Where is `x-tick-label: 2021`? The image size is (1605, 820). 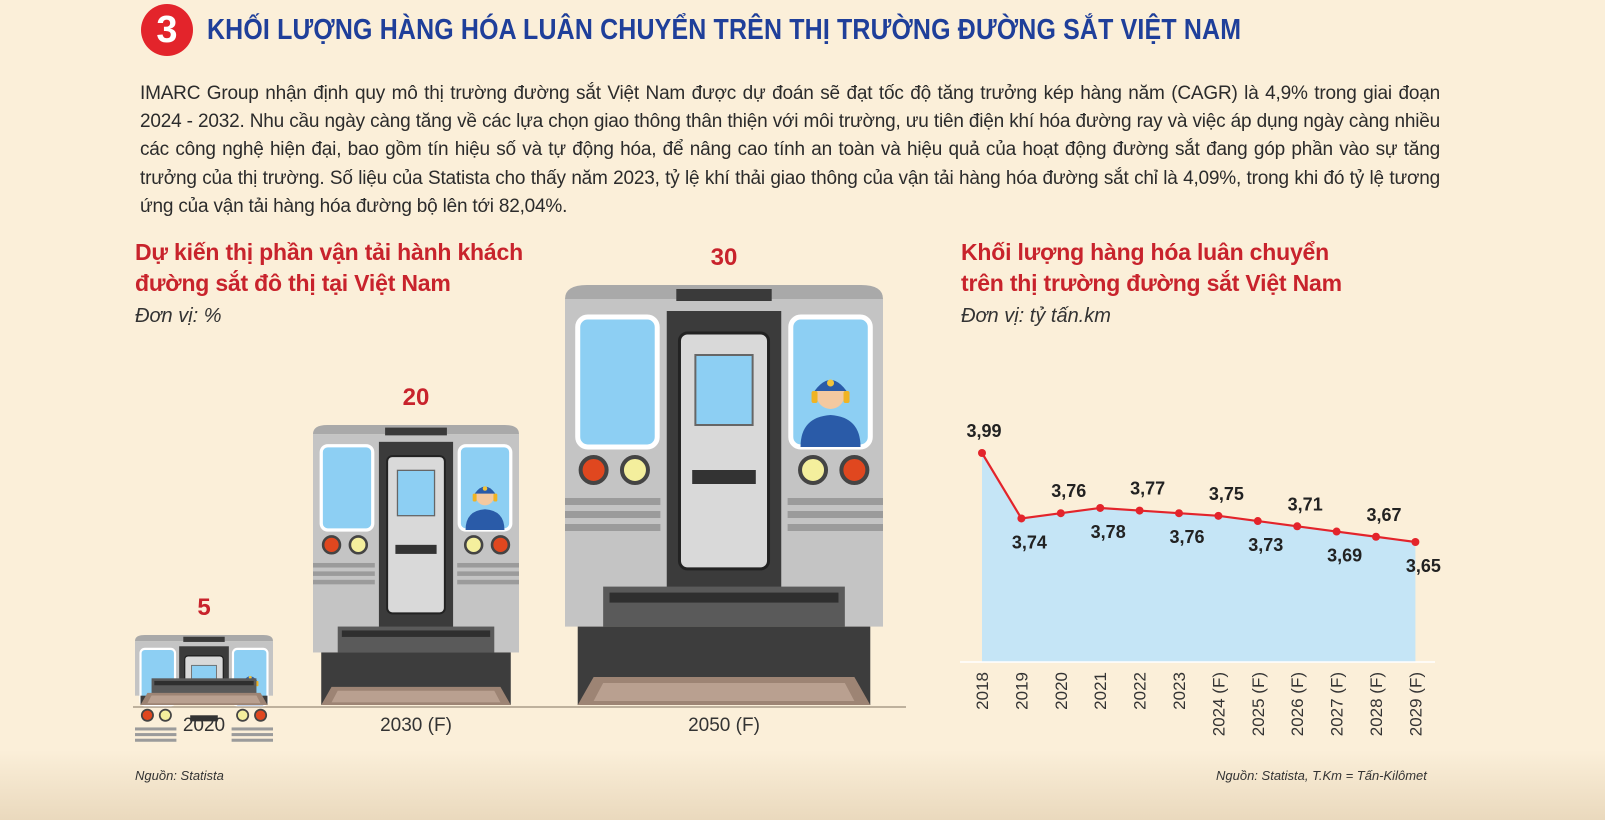 x-tick-label: 2021 is located at coordinates (1100, 691).